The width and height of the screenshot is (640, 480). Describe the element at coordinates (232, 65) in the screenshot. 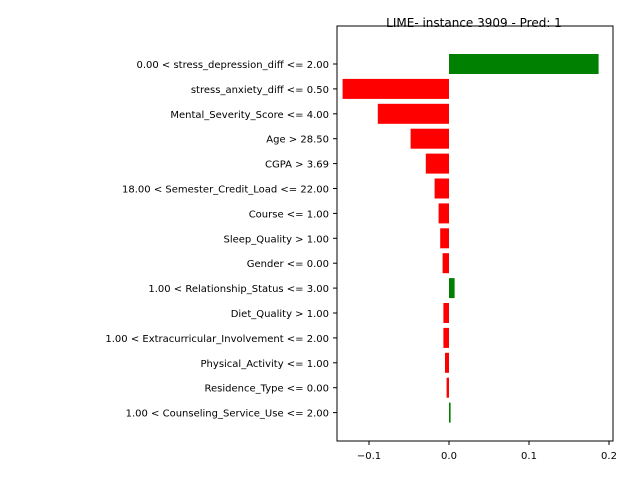

I see `y-tick-label: 0.00 < stress_depression_diff <= 2.00` at that location.